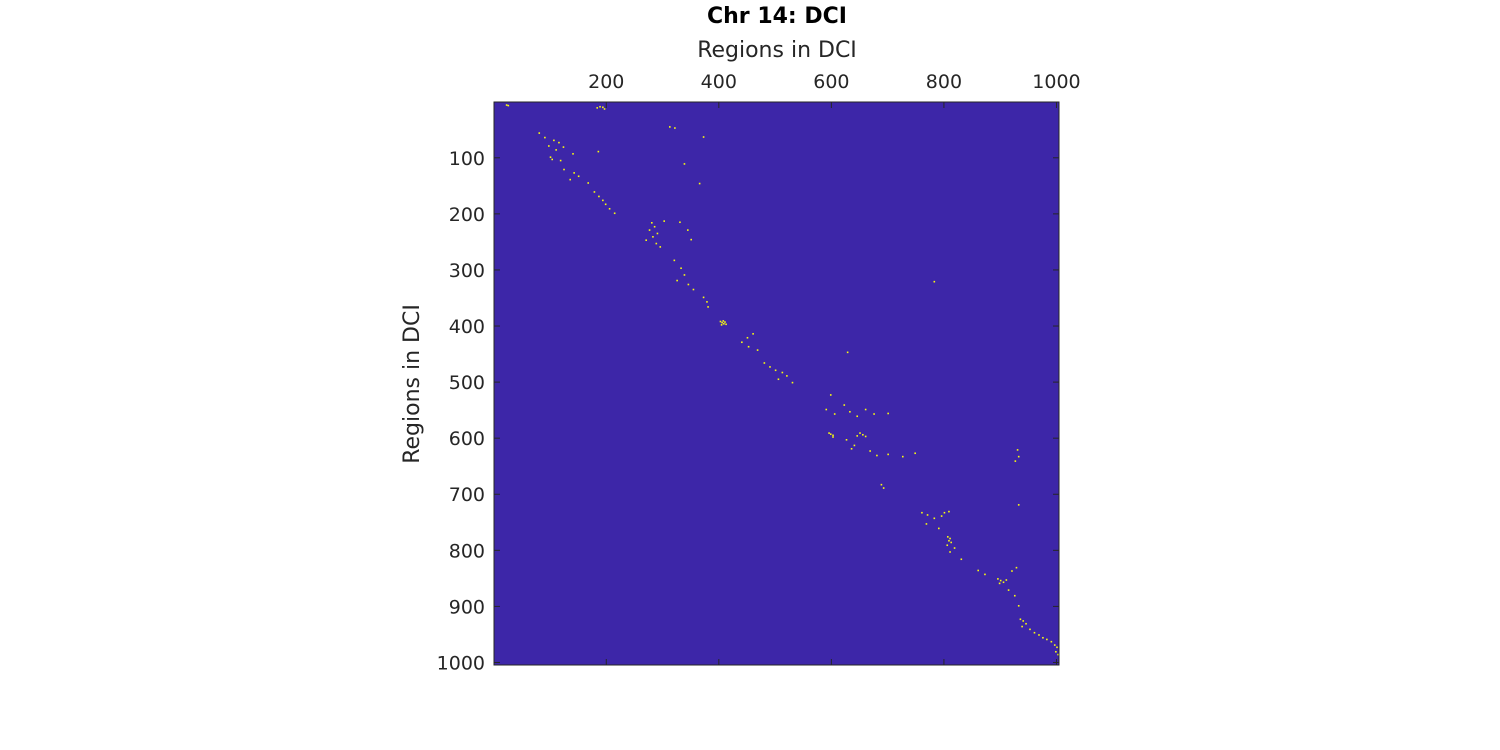  Describe the element at coordinates (467, 607) in the screenshot. I see `y-tick-label: 900` at that location.